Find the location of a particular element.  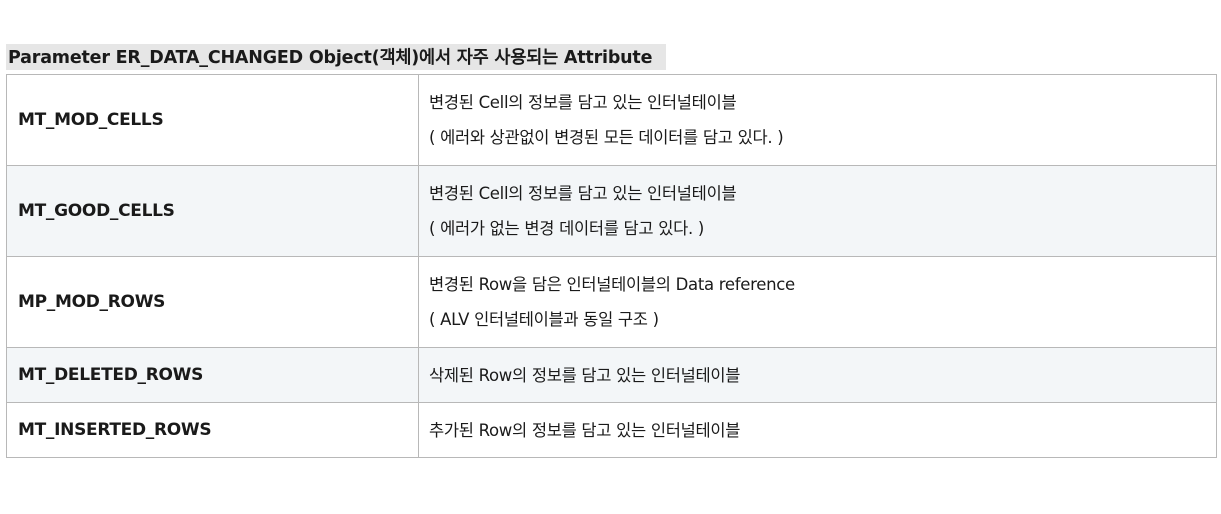

description-line: 변경된 Row을 담은 인터널테이블의 Data reference is located at coordinates (612, 284).